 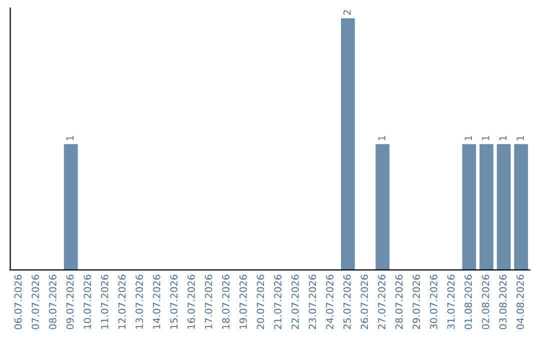 What do you see at coordinates (312, 302) in the screenshot?
I see `x-tick-label: 23.07.2026` at bounding box center [312, 302].